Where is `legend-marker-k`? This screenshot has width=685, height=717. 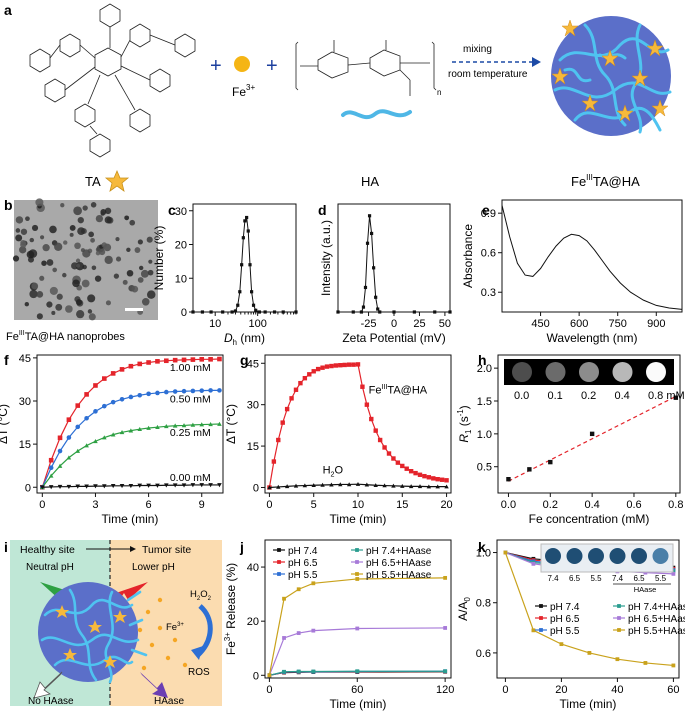
legend-marker-k is located at coordinates (541, 606).